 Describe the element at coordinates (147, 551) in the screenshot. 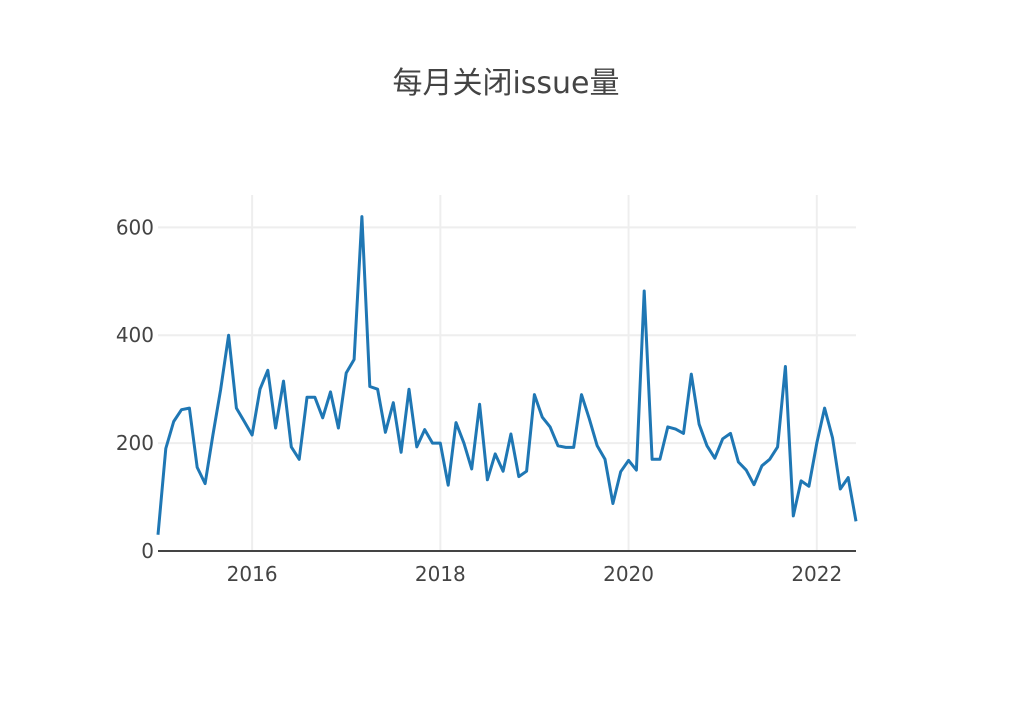

I see `y-tick-label: 0` at that location.